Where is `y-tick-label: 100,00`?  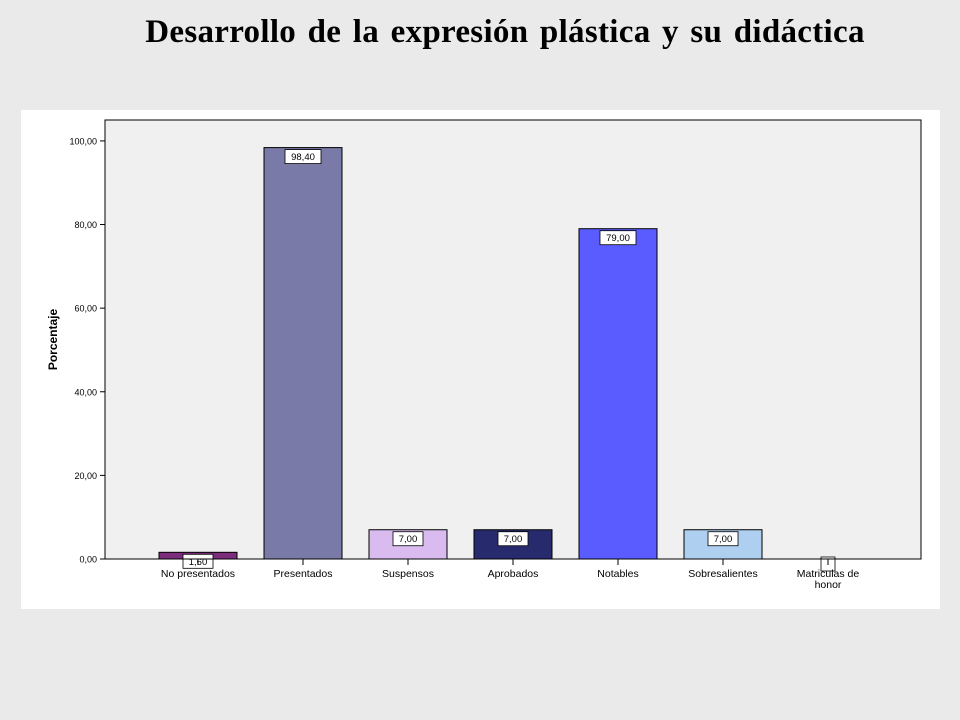 y-tick-label: 100,00 is located at coordinates (83, 141).